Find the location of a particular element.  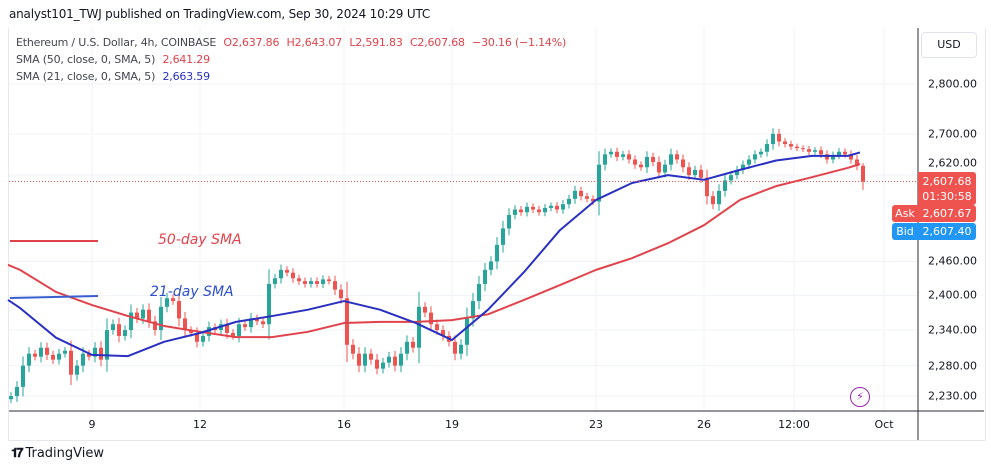

brand-name: TradingView is located at coordinates (65, 453).